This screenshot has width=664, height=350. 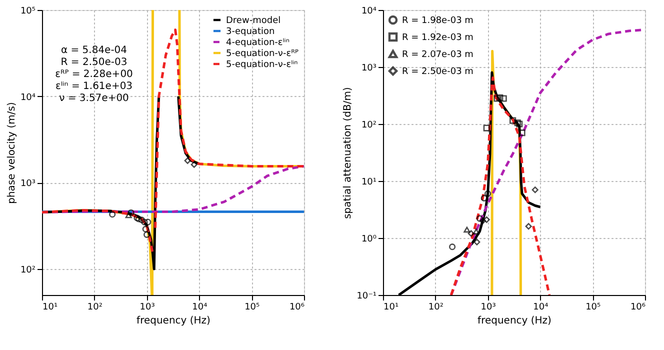 I want to click on y-tick-label: 10⁰, so click(x=369, y=239).